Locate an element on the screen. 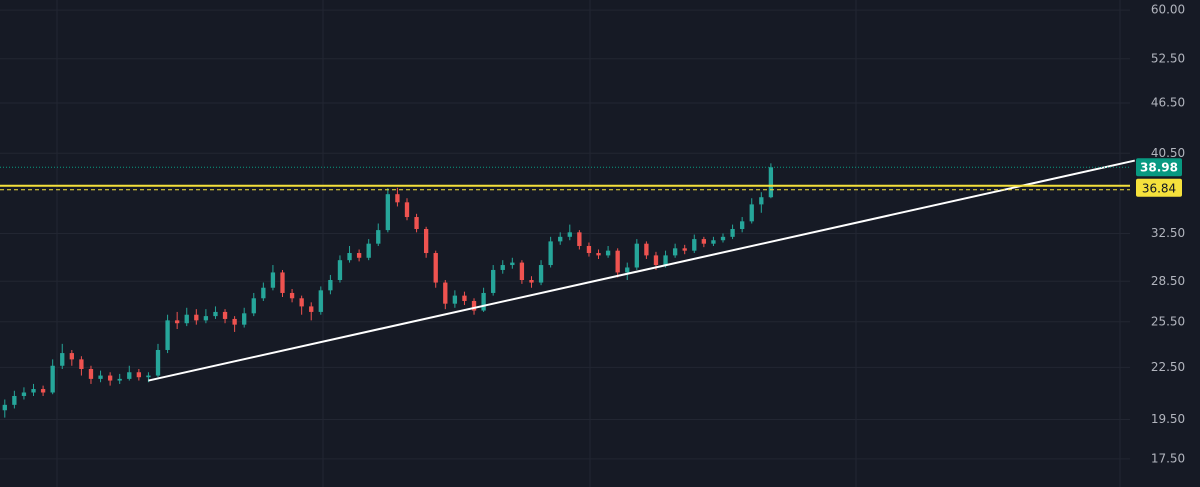  y-tick-label: 32.50 is located at coordinates (1168, 233).